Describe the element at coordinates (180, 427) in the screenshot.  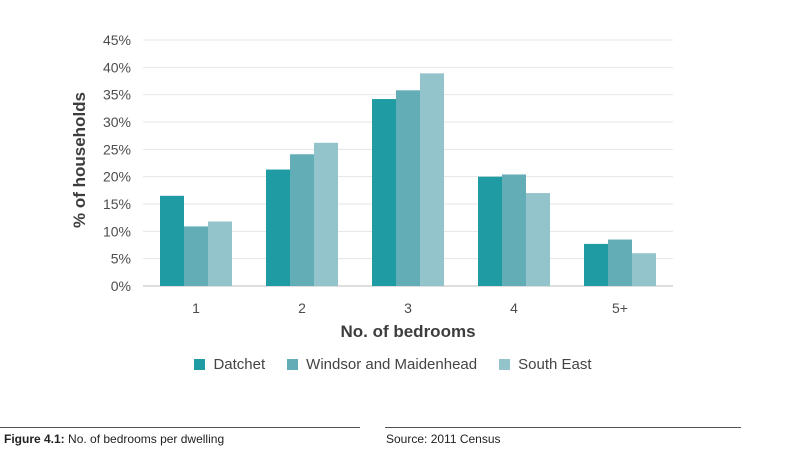
I see `caption-rule-left` at that location.